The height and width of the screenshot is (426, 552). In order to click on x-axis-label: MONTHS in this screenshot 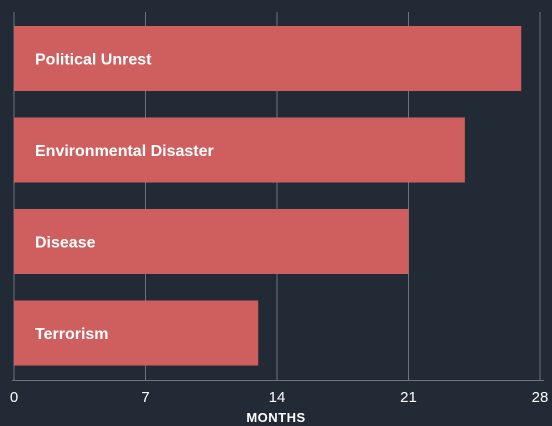, I will do `click(276, 417)`.